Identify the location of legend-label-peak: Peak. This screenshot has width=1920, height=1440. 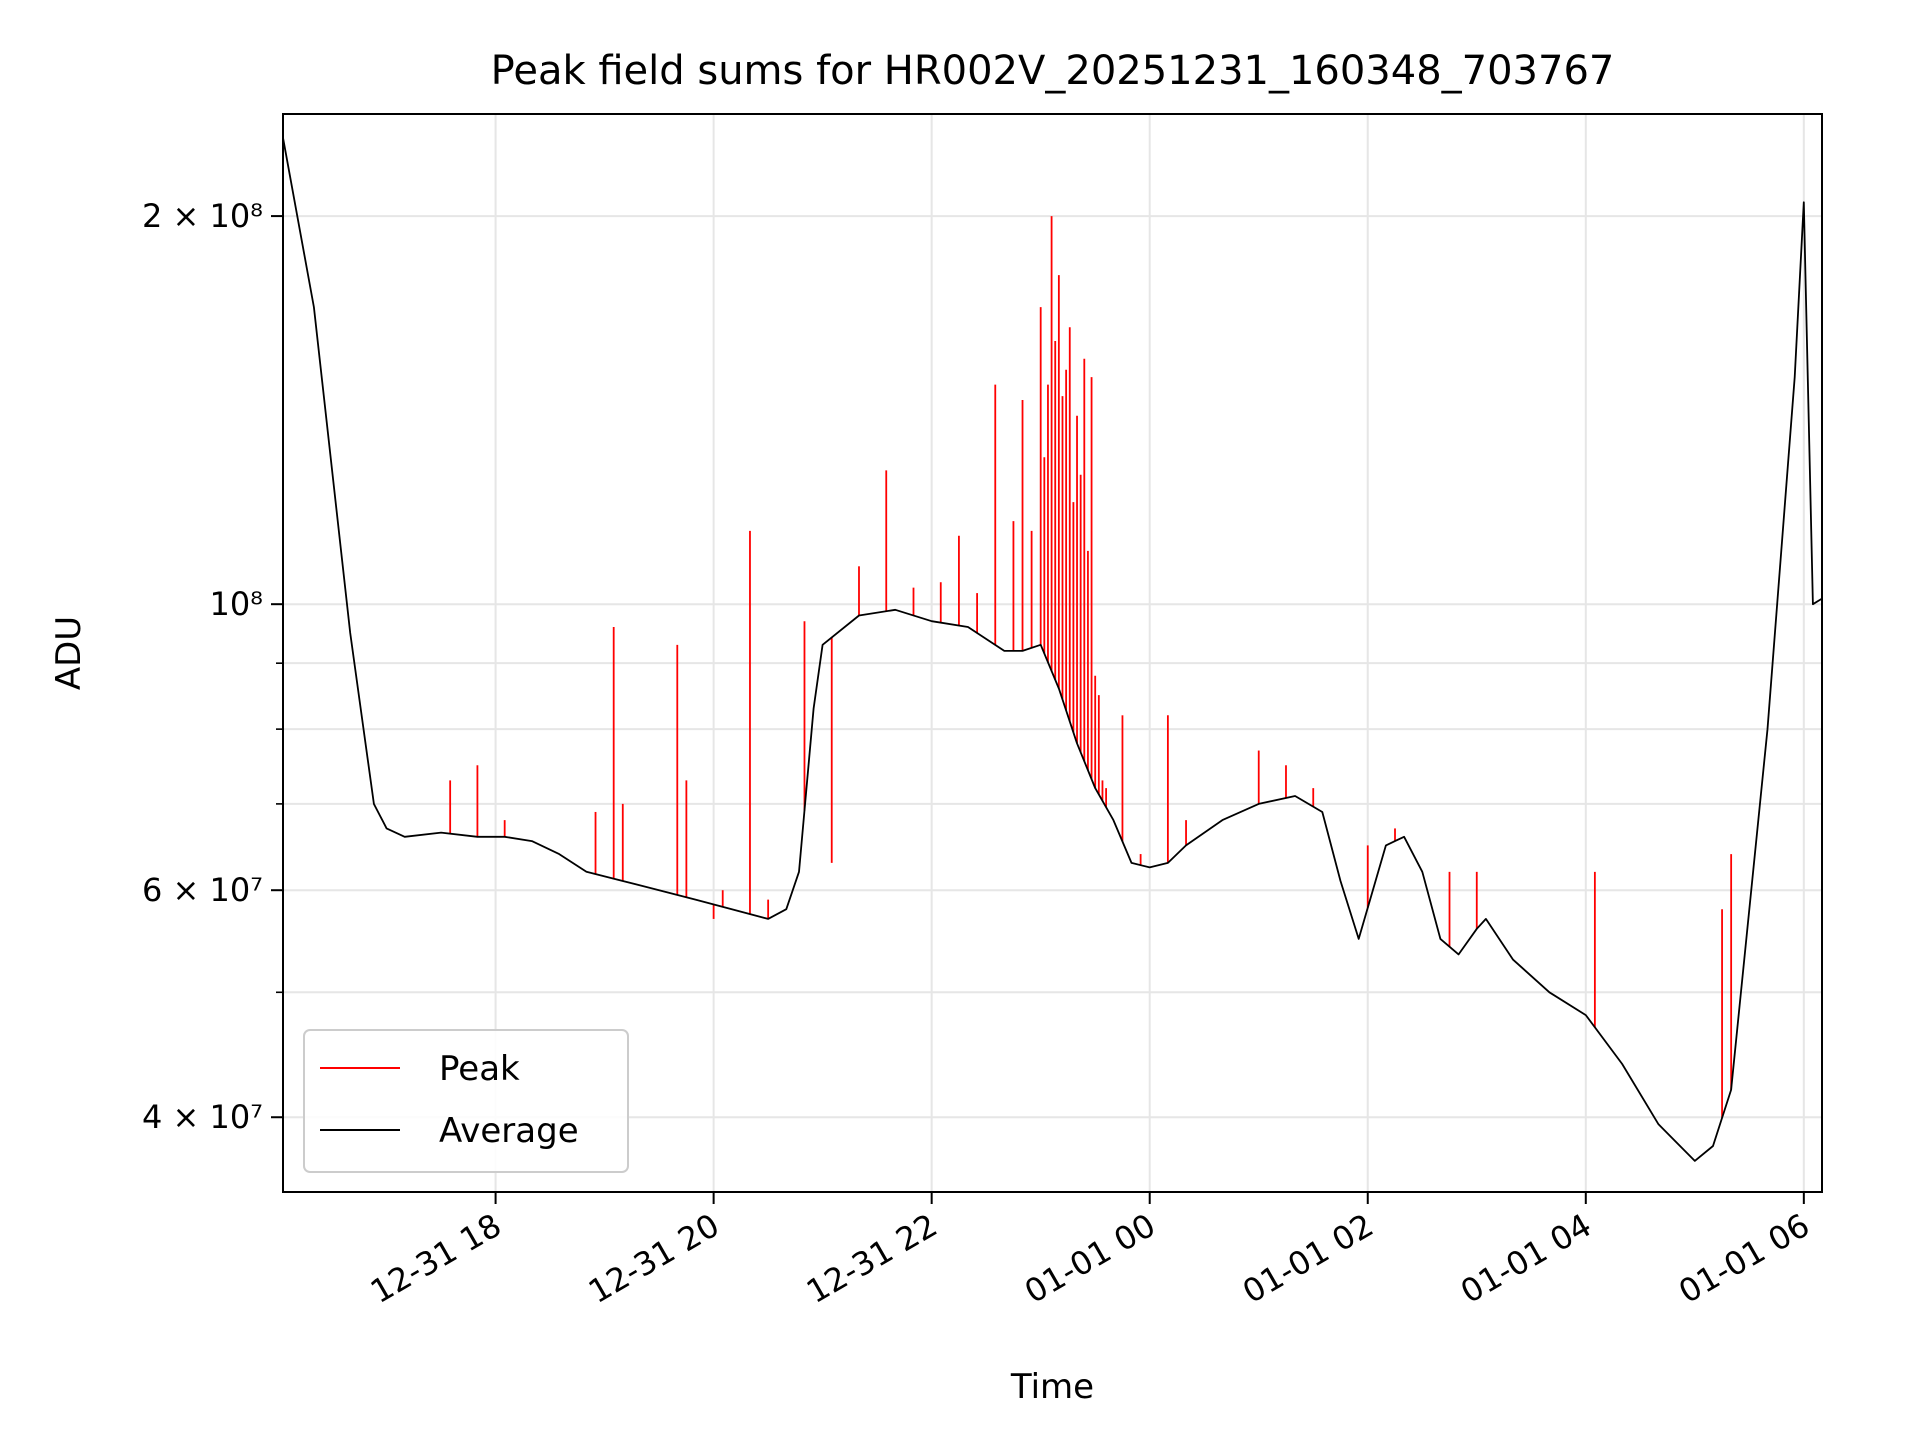
(479, 1069).